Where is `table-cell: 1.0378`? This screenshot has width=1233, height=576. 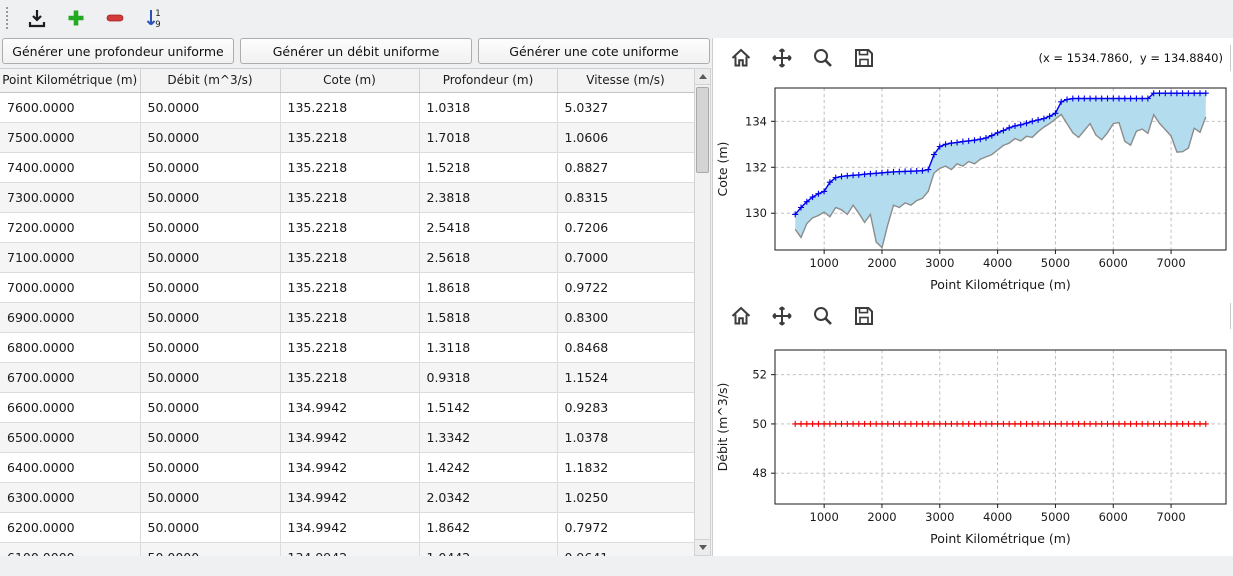 table-cell: 1.0378 is located at coordinates (625, 437).